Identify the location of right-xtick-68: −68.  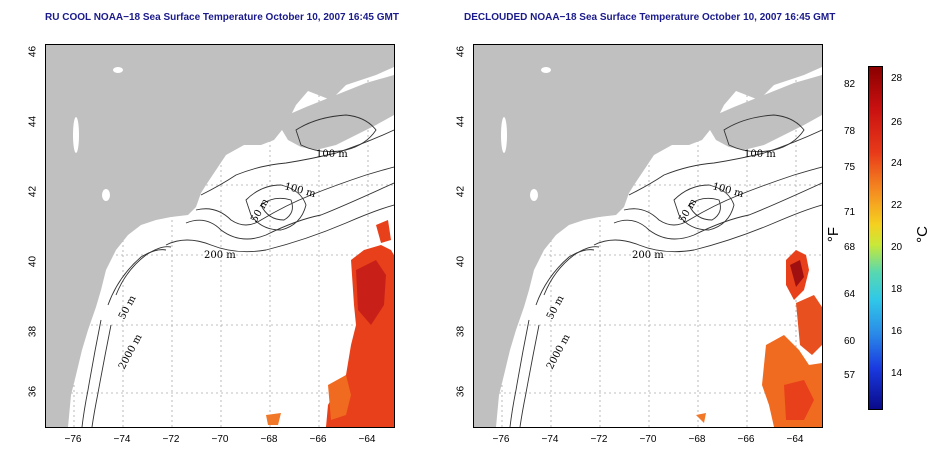
(697, 439).